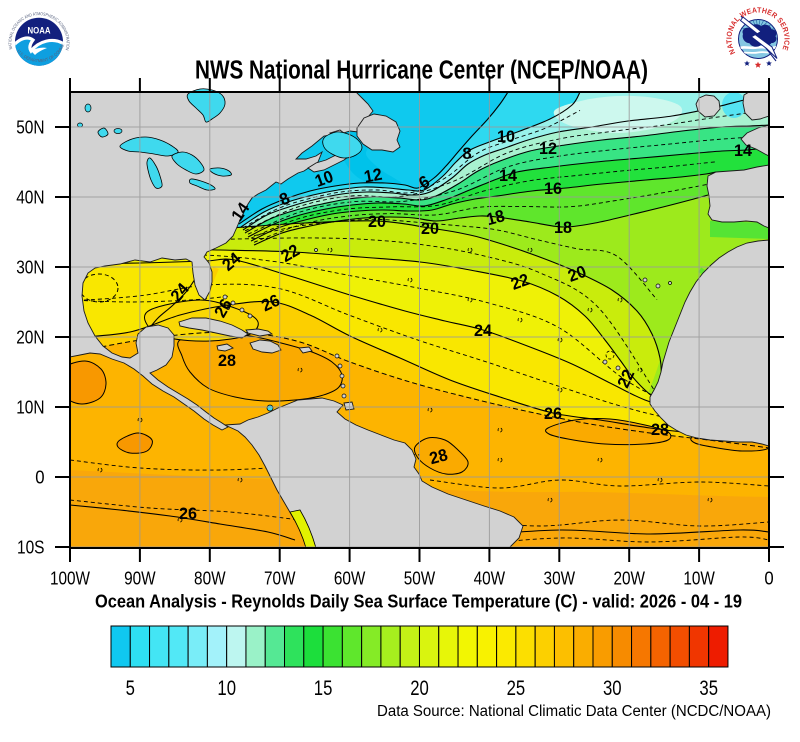 This screenshot has height=742, width=800. Describe the element at coordinates (699, 579) in the screenshot. I see `svg-text: 10W` at that location.